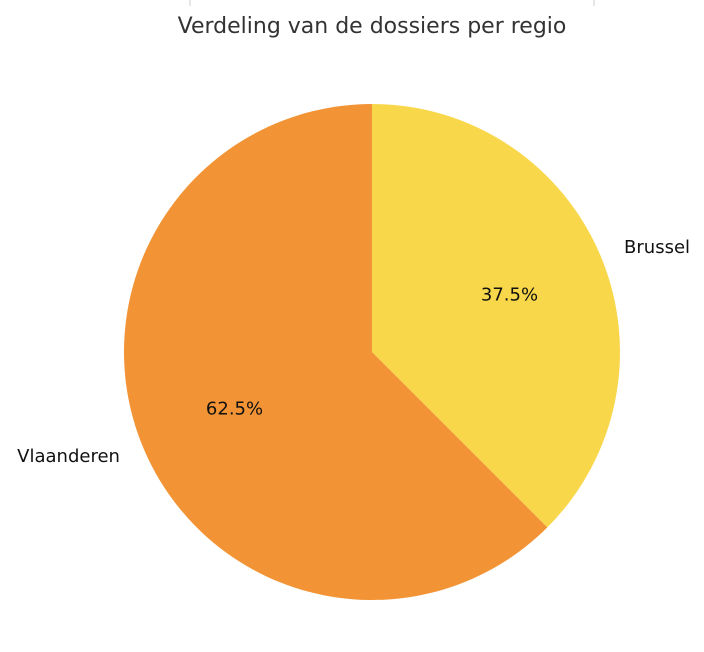  Describe the element at coordinates (68, 456) in the screenshot. I see `slice-label-vlaanderen: Vlaanderen` at that location.